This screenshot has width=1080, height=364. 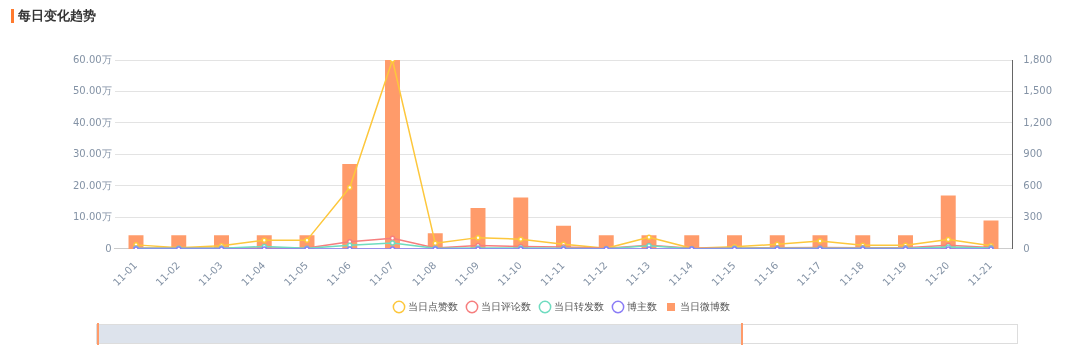 What do you see at coordinates (92, 185) in the screenshot?
I see `y-tick-label: 20.00万` at bounding box center [92, 185].